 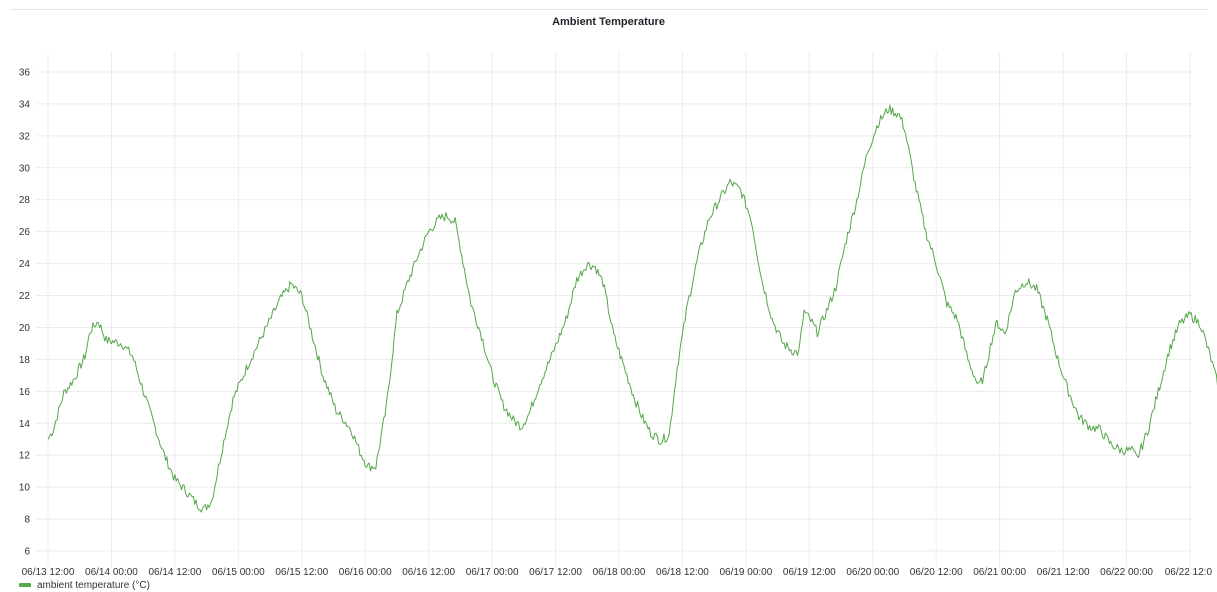 What do you see at coordinates (936, 572) in the screenshot?
I see `x-tick-label: 06/20 12:00` at bounding box center [936, 572].